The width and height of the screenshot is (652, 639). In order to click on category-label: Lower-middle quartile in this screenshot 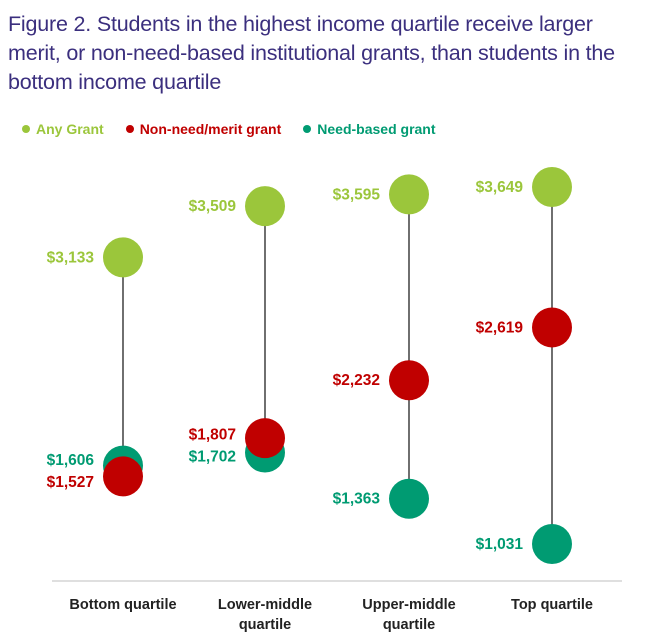, I will do `click(265, 615)`.